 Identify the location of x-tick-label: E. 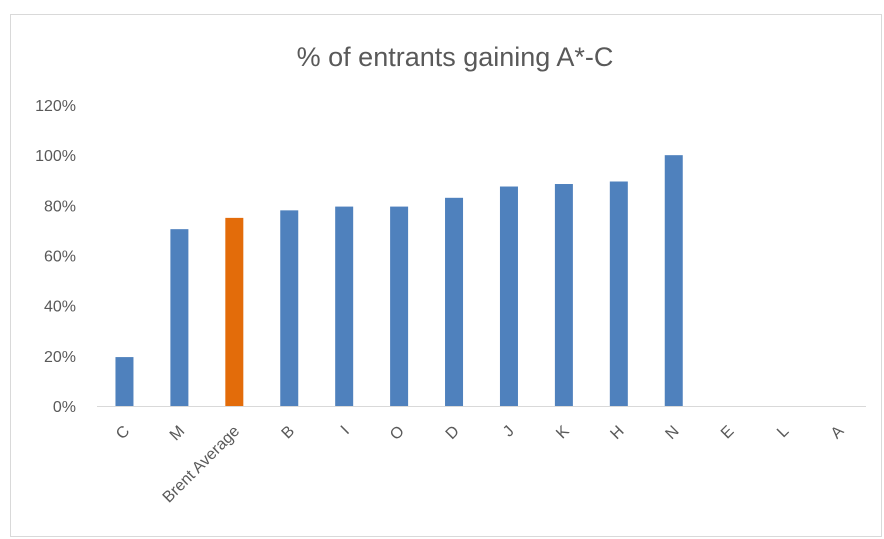
(728, 433).